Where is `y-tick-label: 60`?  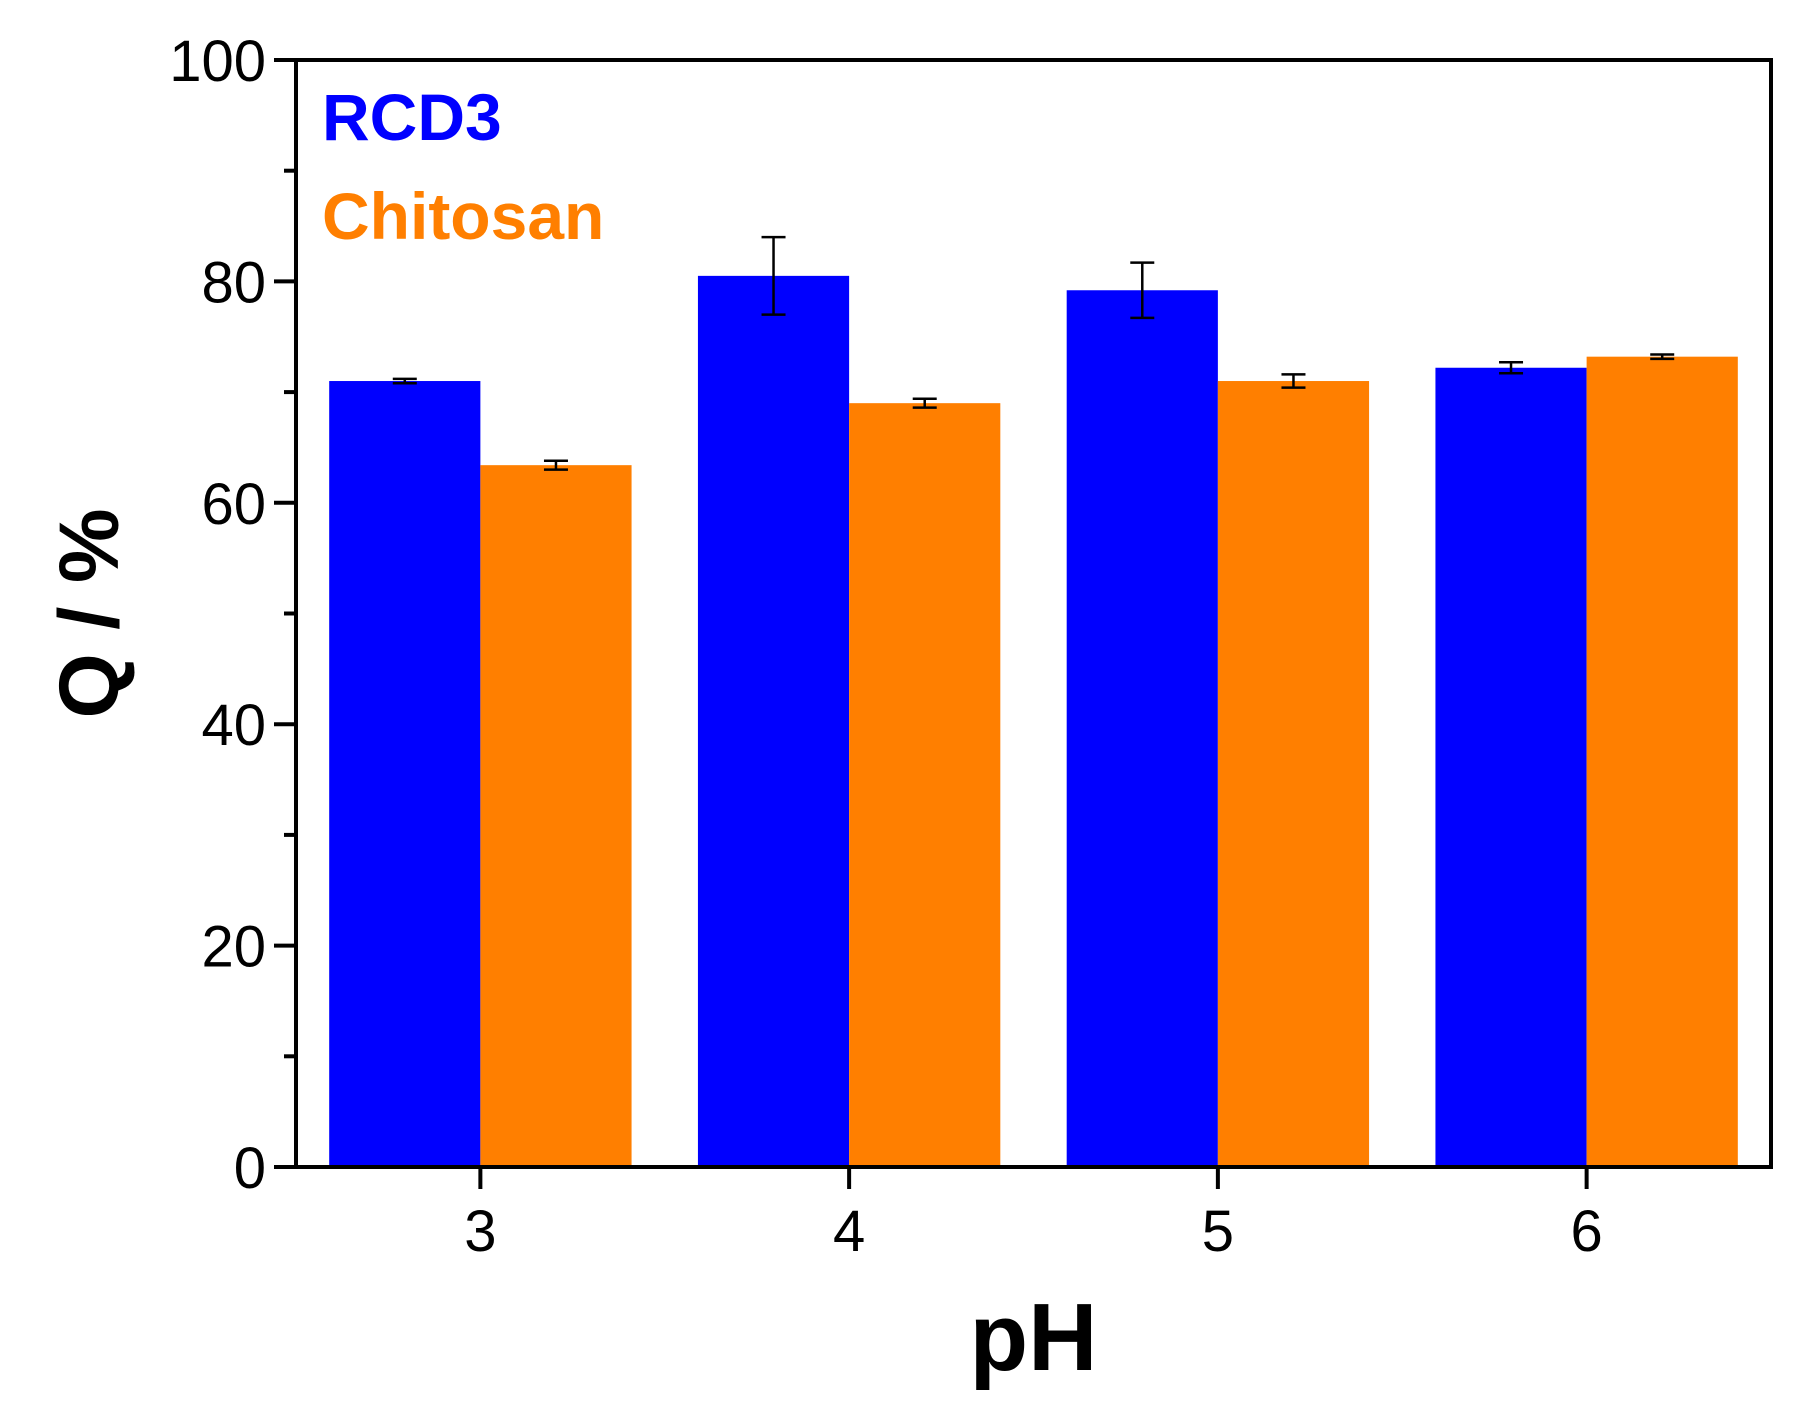
y-tick-label: 60 is located at coordinates (233, 504).